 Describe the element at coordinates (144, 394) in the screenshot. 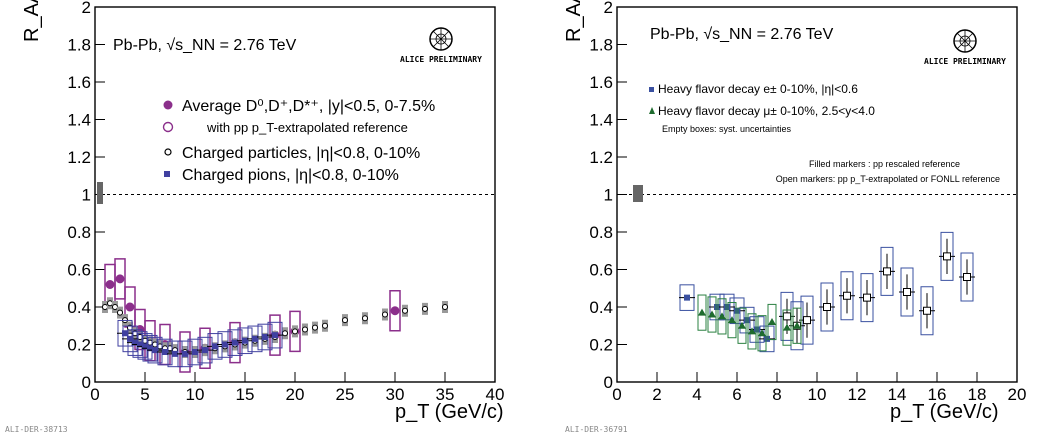

I see `left-xtick-label: 5` at that location.